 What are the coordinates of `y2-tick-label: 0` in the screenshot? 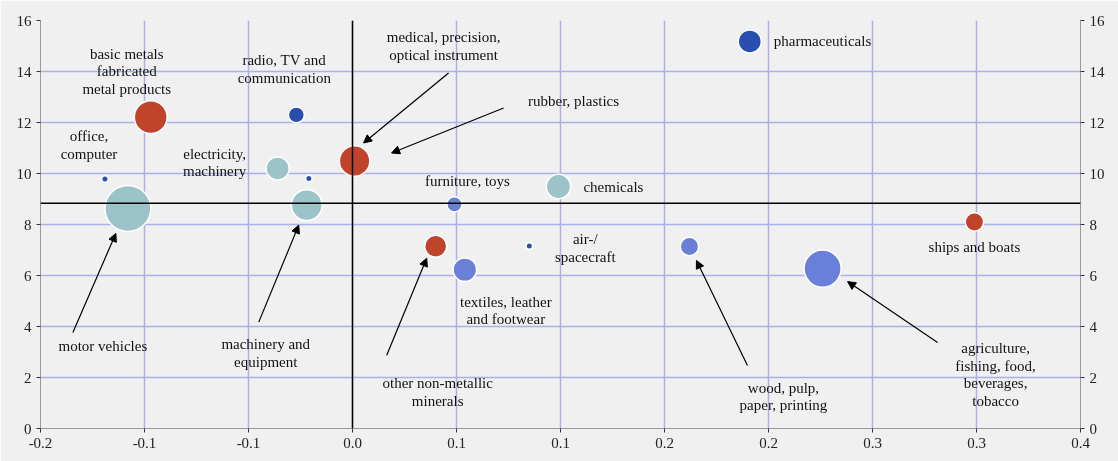 It's located at (1093, 428).